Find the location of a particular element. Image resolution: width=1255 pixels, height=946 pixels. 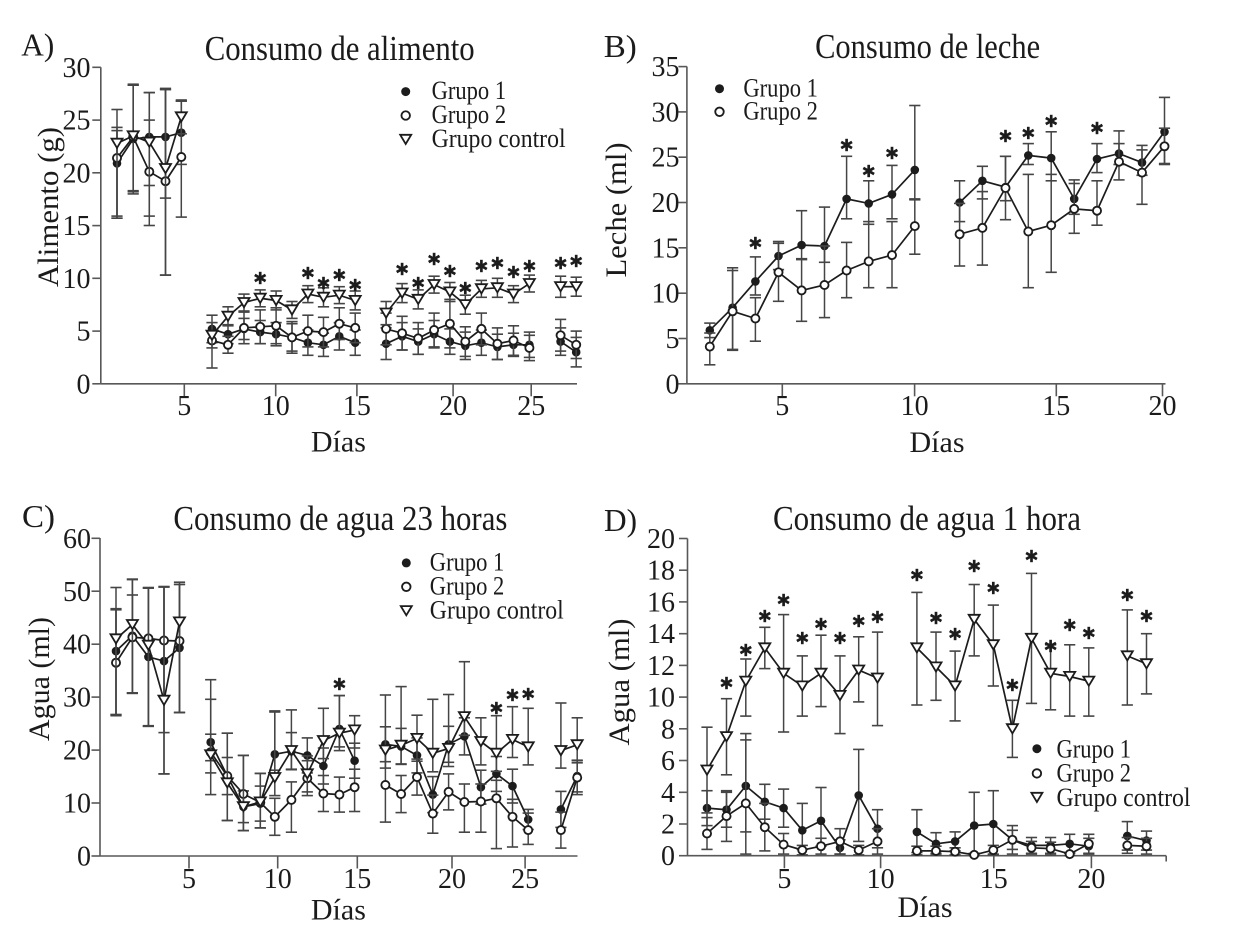

svg-text: 50 is located at coordinates (77, 592).